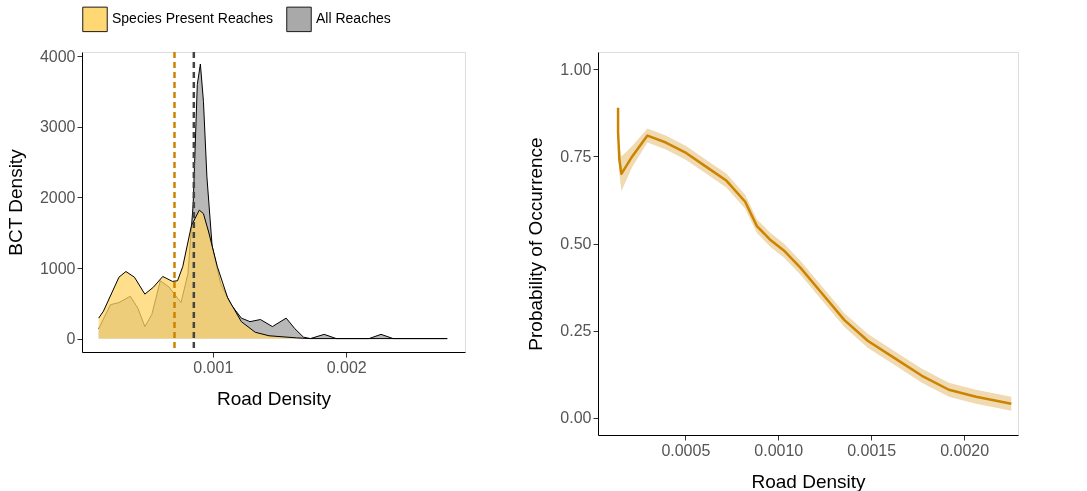 The width and height of the screenshot is (1087, 491). I want to click on x-tick-label: 0.0010, so click(779, 450).